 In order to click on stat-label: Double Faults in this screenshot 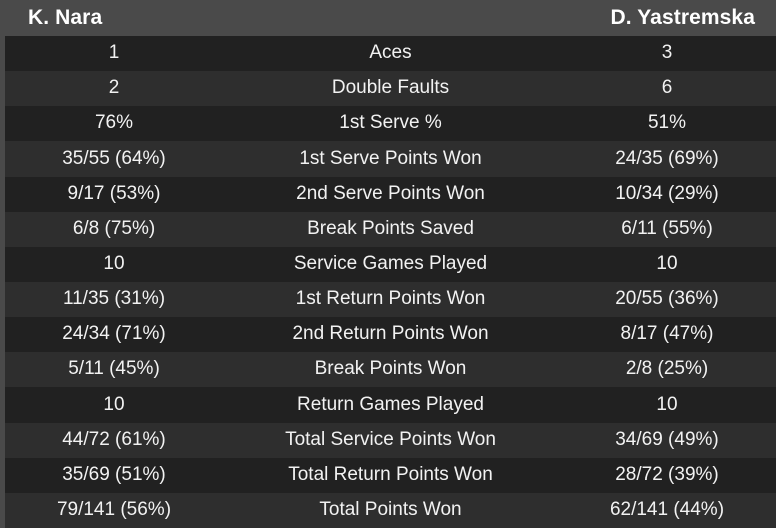, I will do `click(390, 88)`.